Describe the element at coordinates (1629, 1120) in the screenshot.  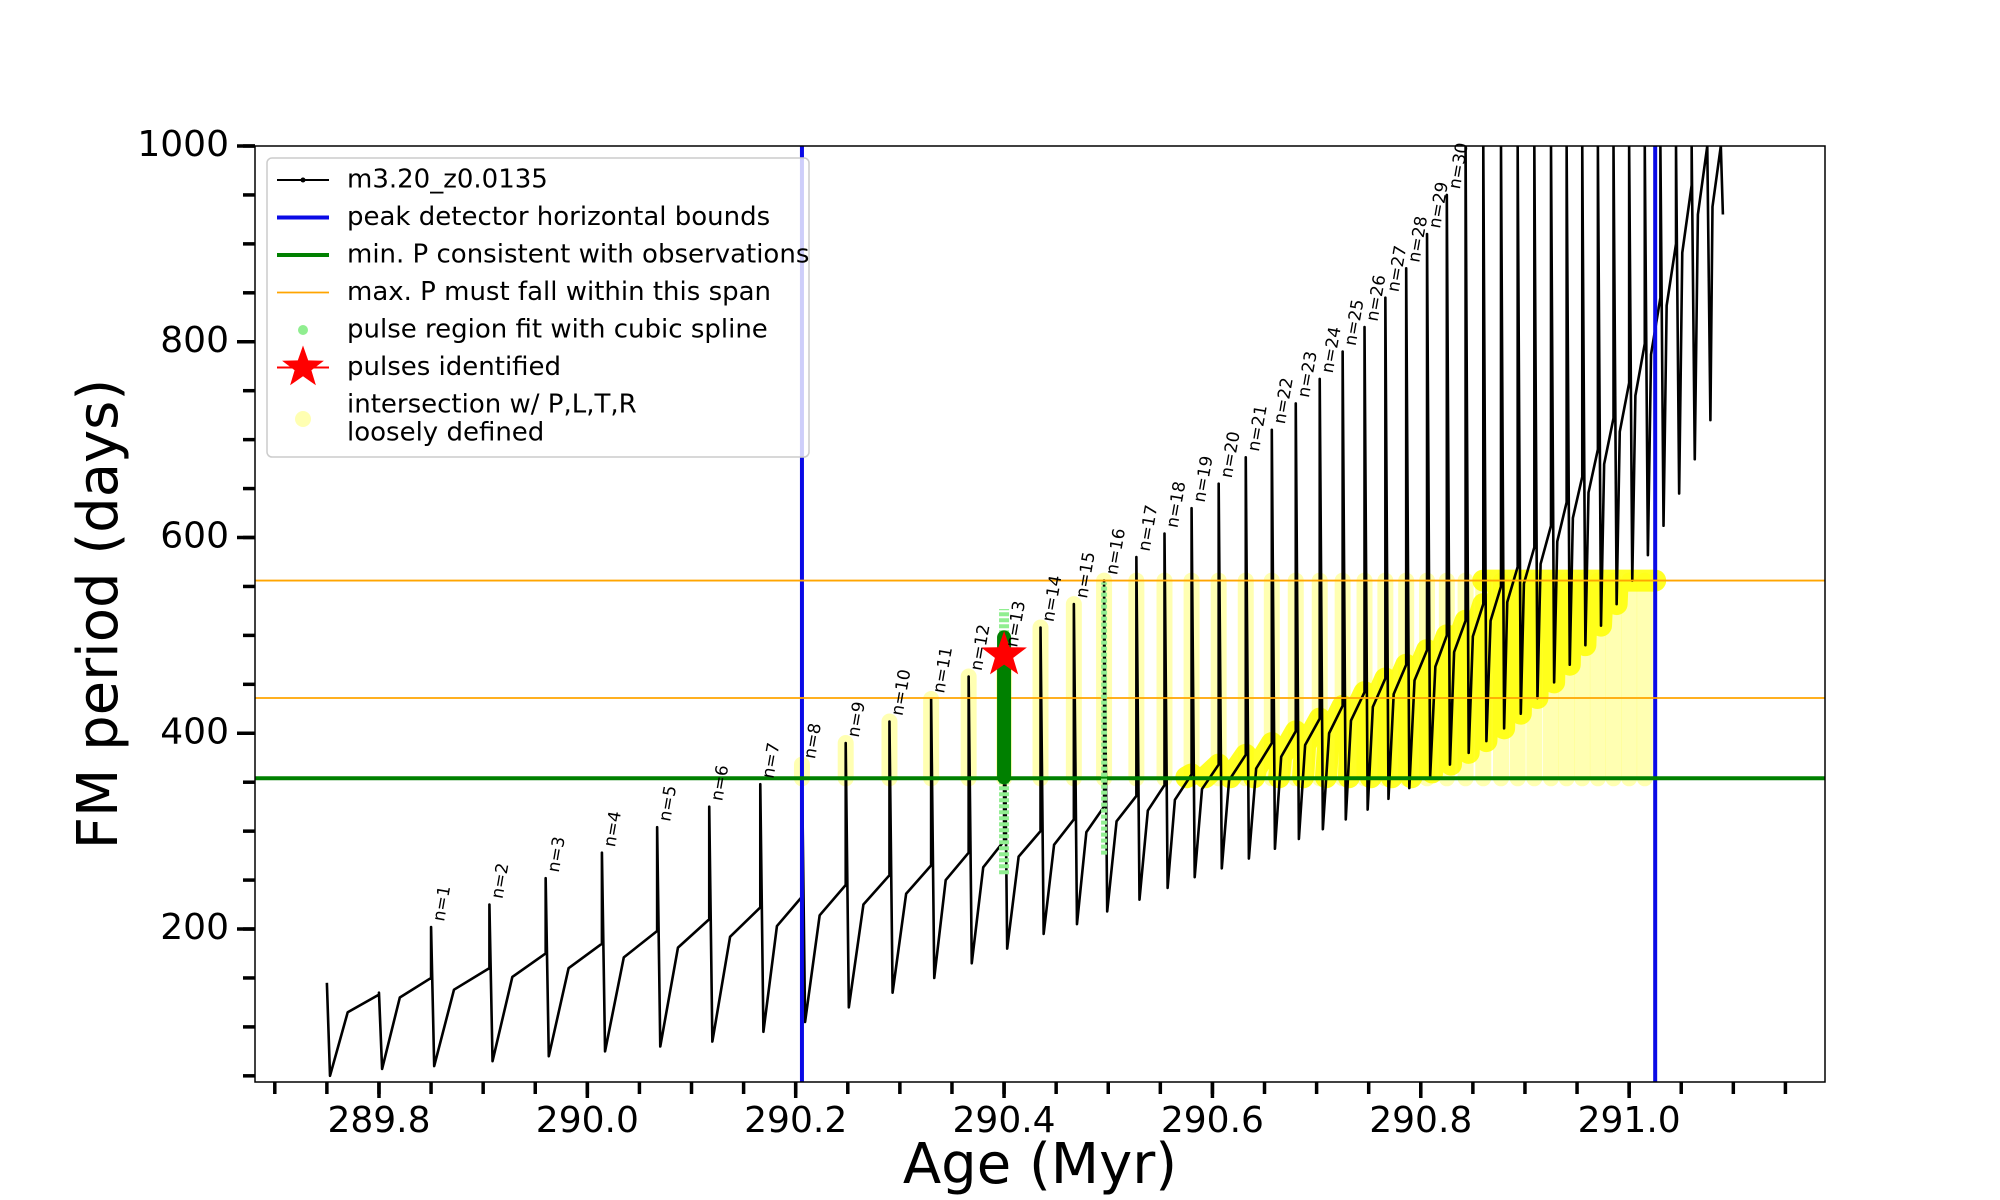
I see `x-tick-label: 291.0` at that location.